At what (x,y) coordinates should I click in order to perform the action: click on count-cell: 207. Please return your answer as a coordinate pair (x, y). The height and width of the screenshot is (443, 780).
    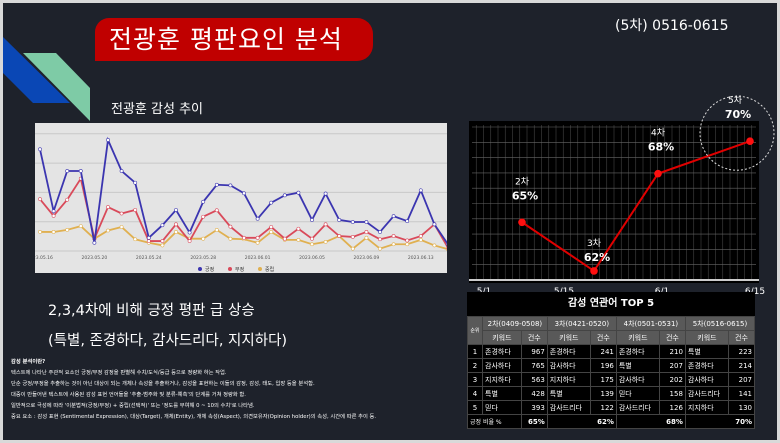
    Looking at the image, I should click on (672, 365).